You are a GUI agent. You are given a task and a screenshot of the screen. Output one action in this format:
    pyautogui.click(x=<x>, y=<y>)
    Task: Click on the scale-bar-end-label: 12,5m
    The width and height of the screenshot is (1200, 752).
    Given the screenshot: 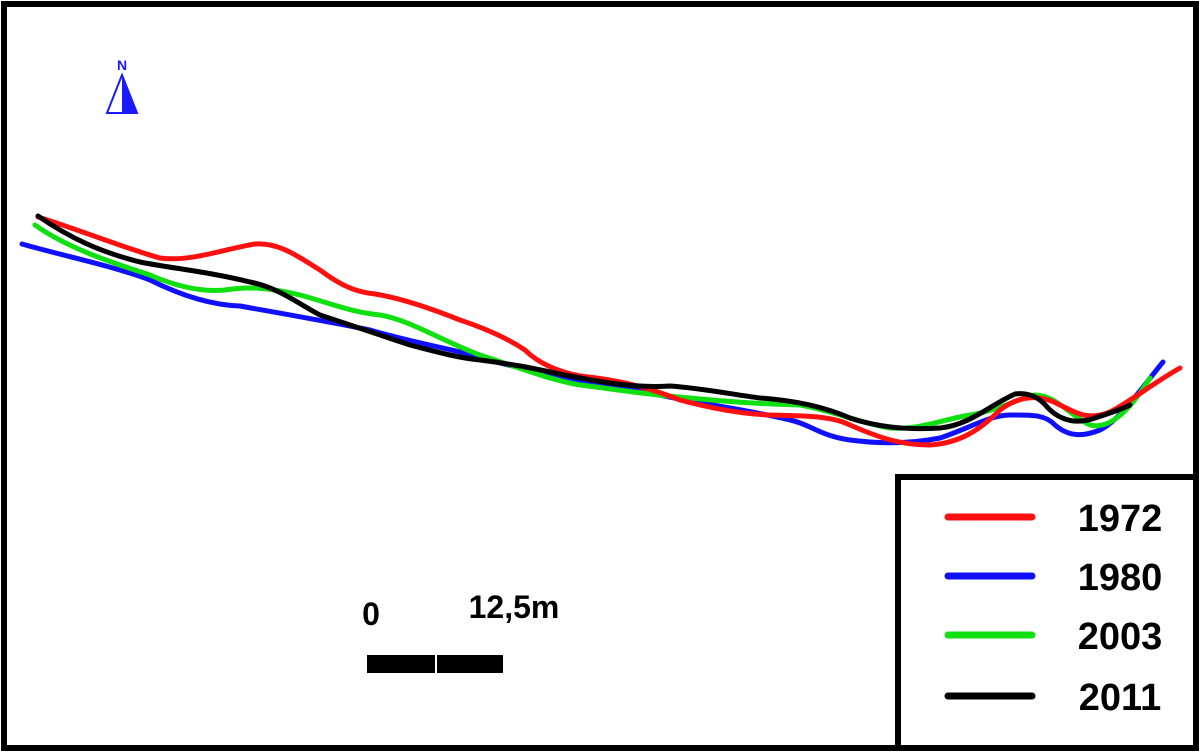 What is the action you would take?
    pyautogui.click(x=514, y=607)
    